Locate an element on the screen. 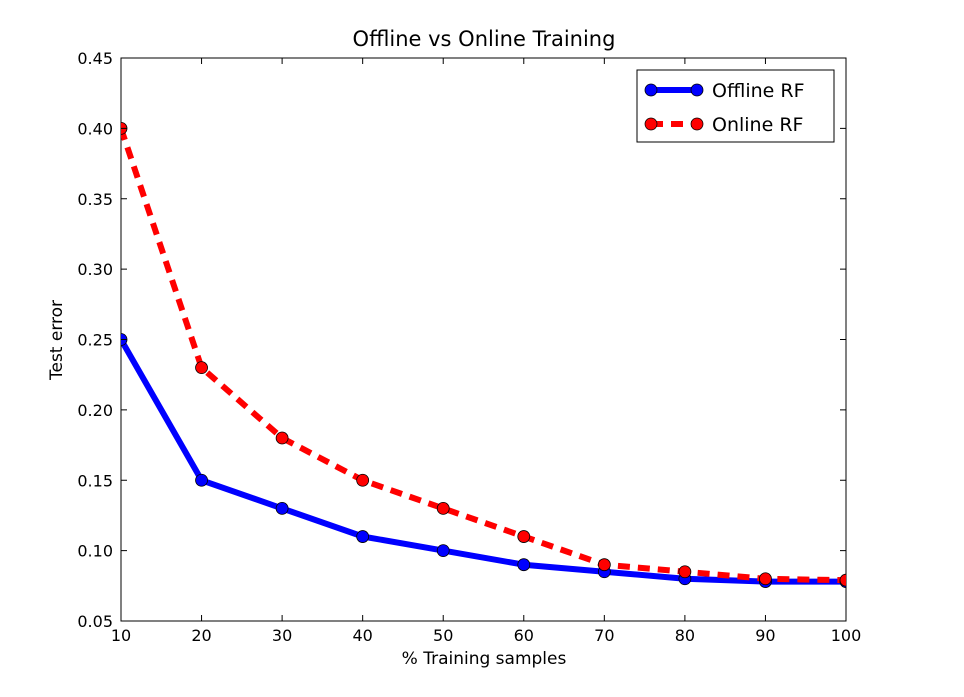  x-tick-label: 100 is located at coordinates (846, 635).